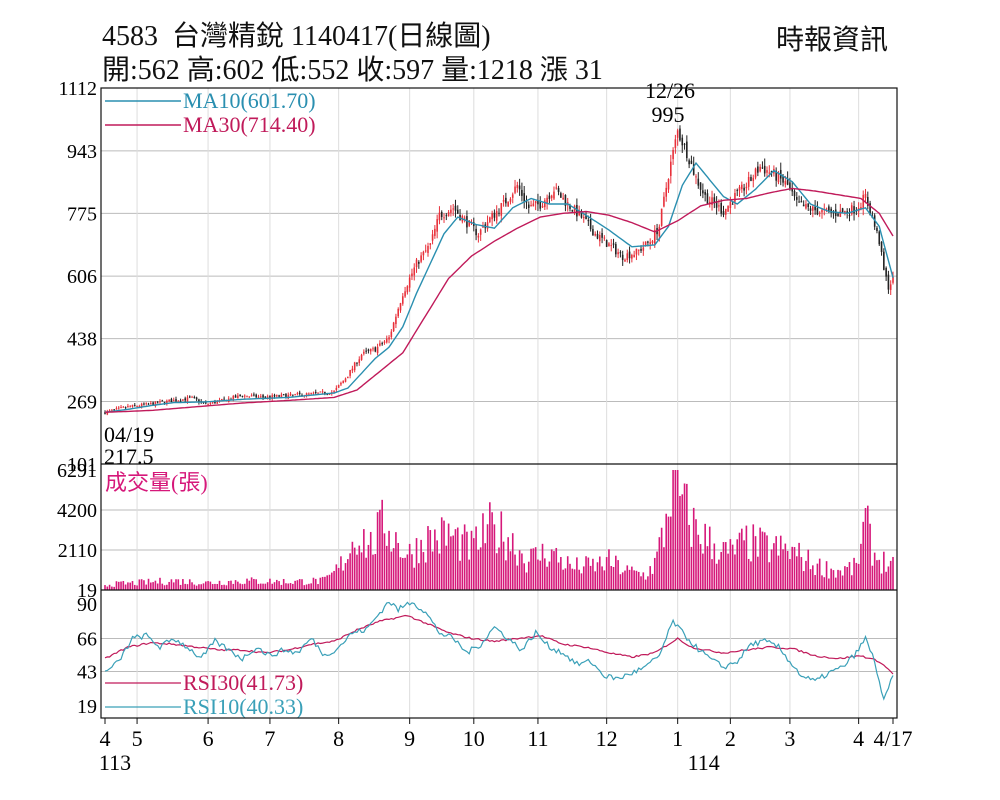 The height and width of the screenshot is (800, 1000). Describe the element at coordinates (499, 644) in the screenshot. I see `rsi30-line` at that location.